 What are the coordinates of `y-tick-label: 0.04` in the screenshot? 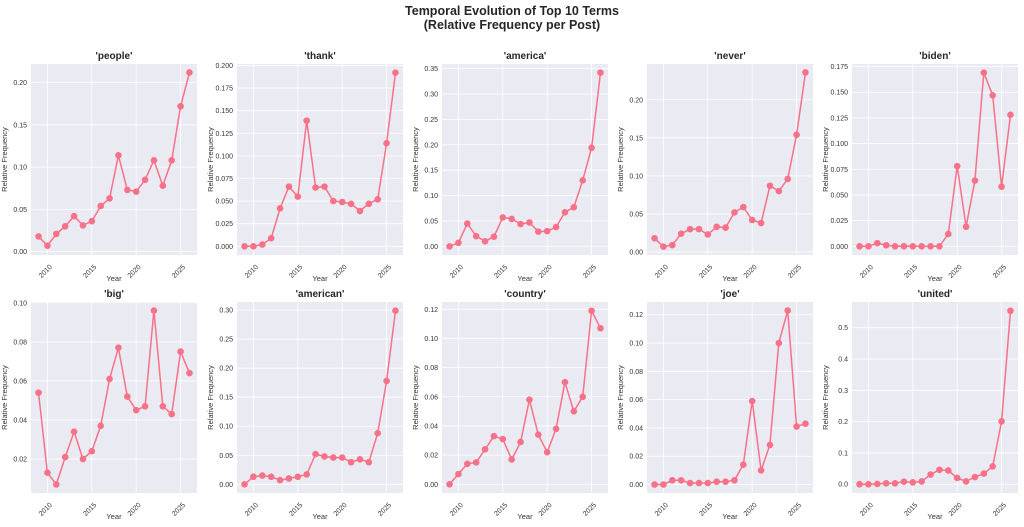 It's located at (20, 420).